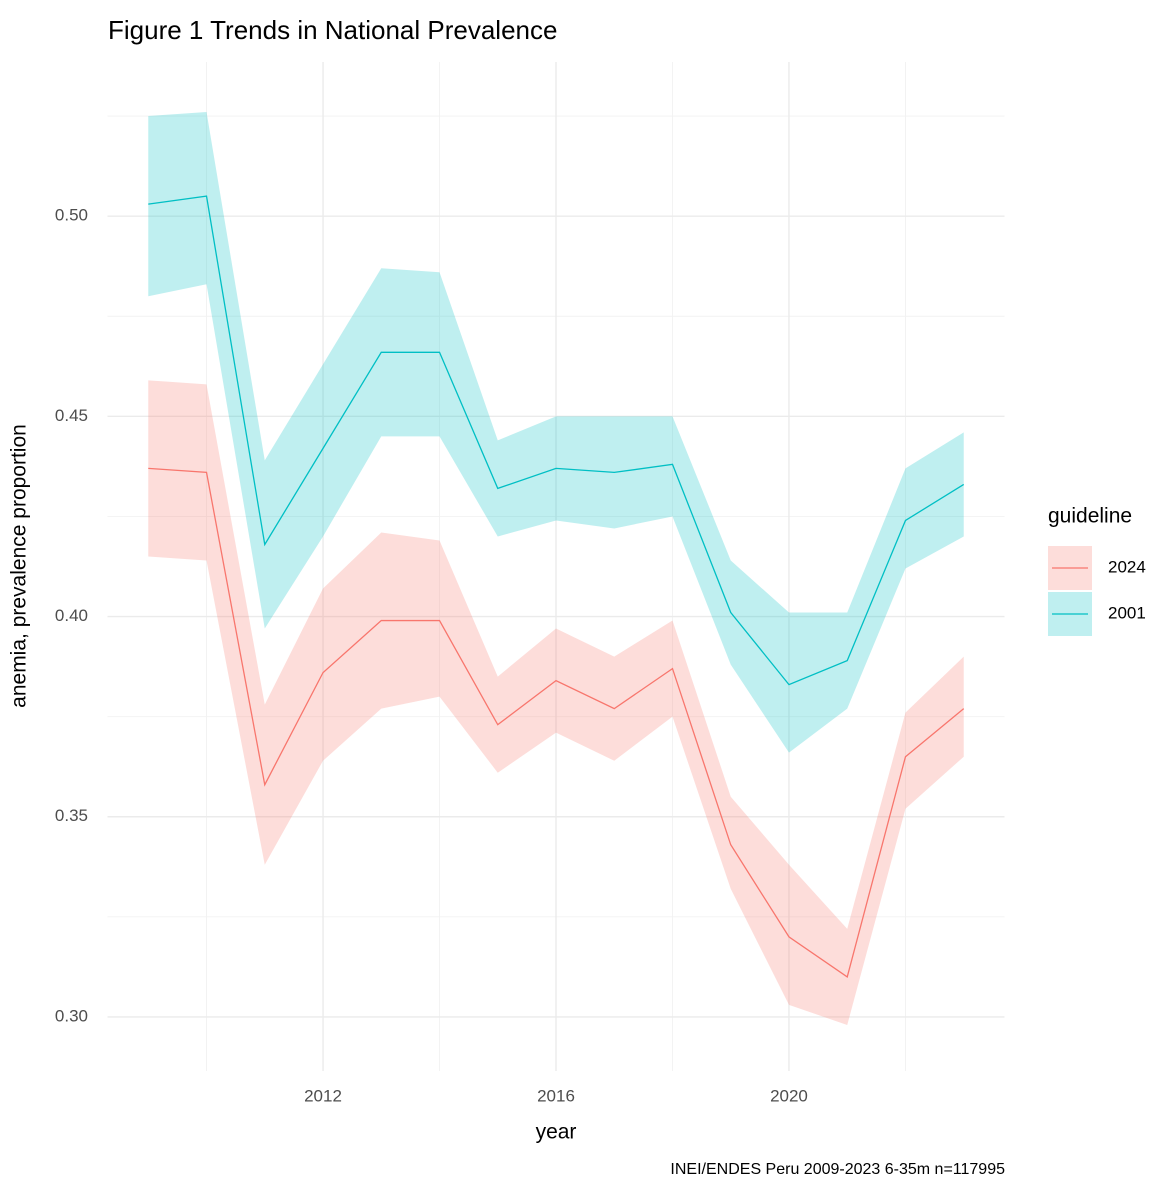 The image size is (1167, 1185). What do you see at coordinates (71, 615) in the screenshot?
I see `y-tick-label: 0.40` at bounding box center [71, 615].